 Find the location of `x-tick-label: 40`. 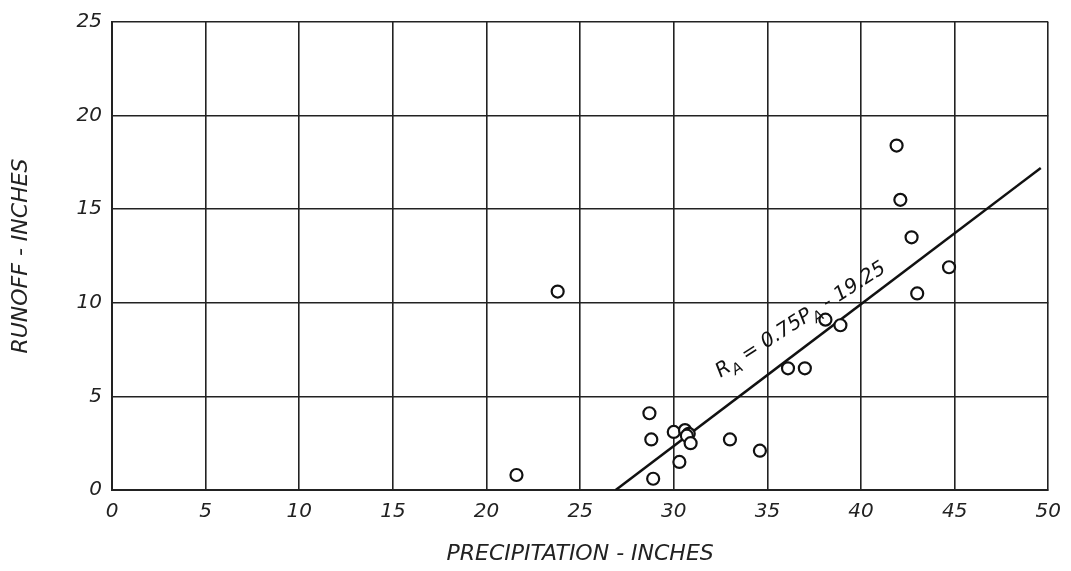

x-tick-label: 40 is located at coordinates (861, 510).